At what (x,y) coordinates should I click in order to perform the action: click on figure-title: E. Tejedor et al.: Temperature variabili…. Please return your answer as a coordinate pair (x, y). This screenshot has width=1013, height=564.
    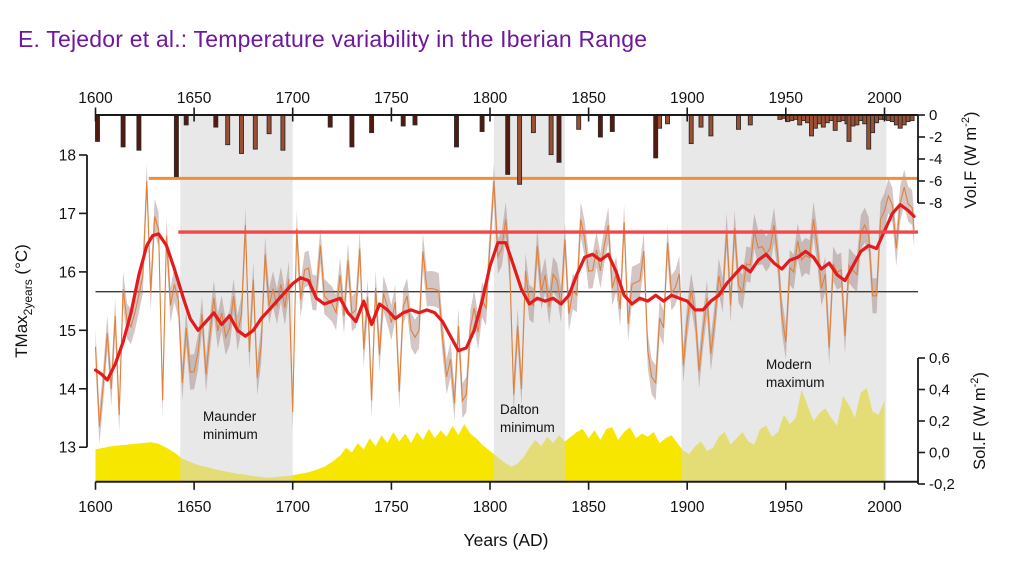
    Looking at the image, I should click on (333, 39).